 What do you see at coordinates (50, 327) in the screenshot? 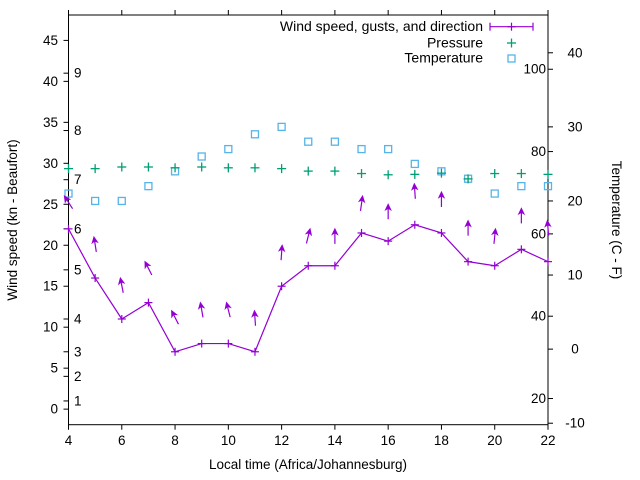
I see `kn-tick-label: 10` at bounding box center [50, 327].